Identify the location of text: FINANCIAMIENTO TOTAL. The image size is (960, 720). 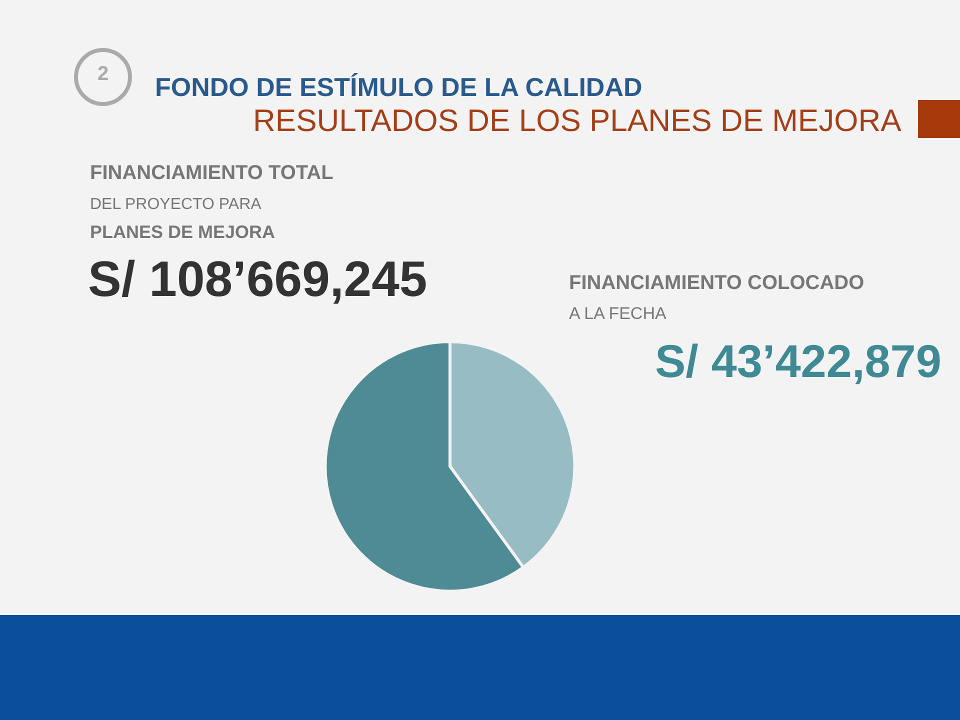
(212, 173).